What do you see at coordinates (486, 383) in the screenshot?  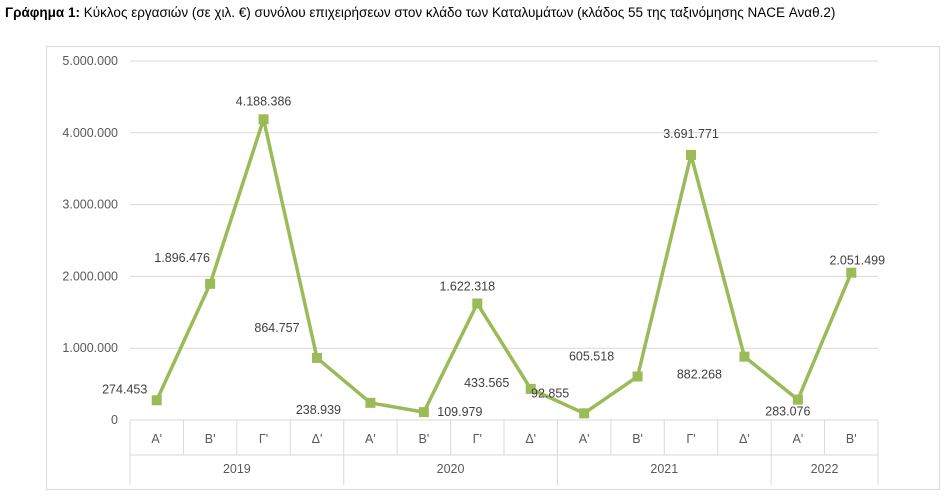 I see `data-label: 433.565` at bounding box center [486, 383].